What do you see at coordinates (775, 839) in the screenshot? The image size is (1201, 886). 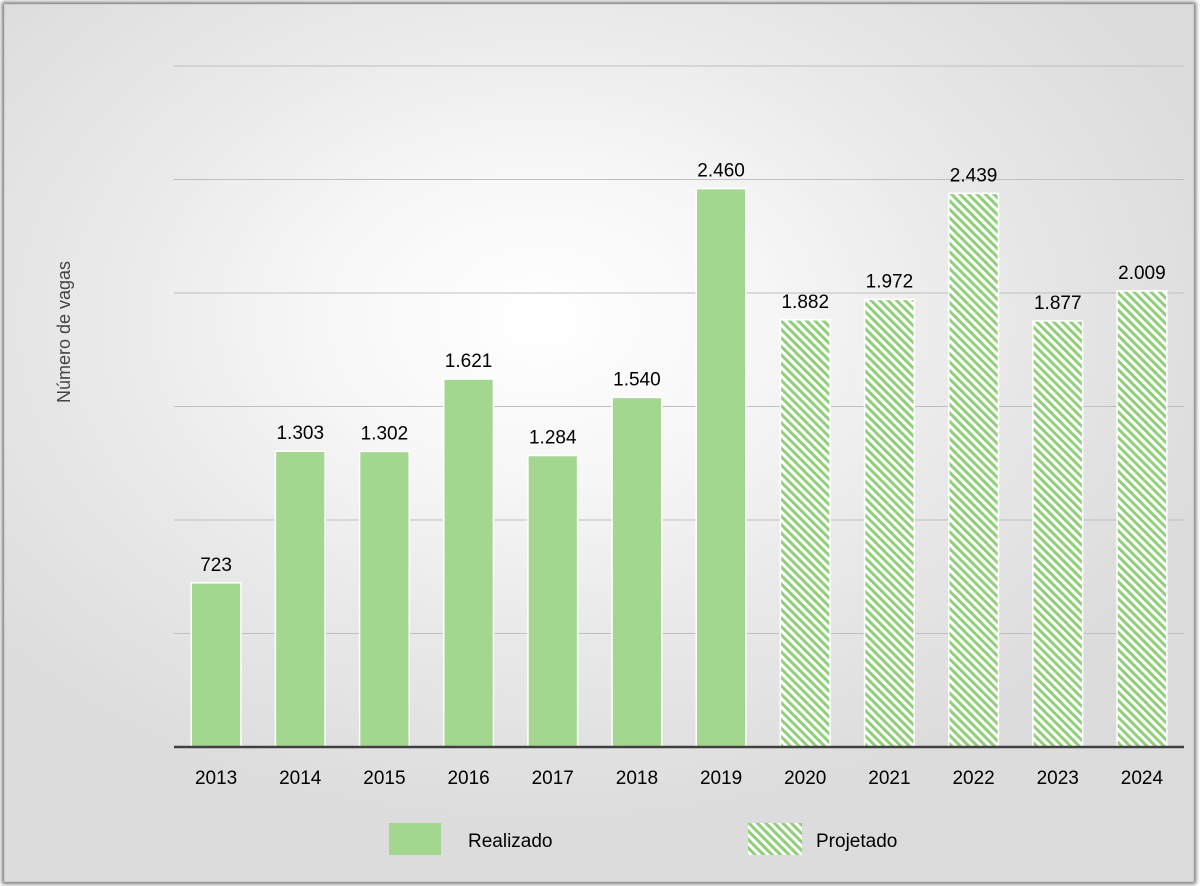 I see `legend-swatch-projetado` at bounding box center [775, 839].